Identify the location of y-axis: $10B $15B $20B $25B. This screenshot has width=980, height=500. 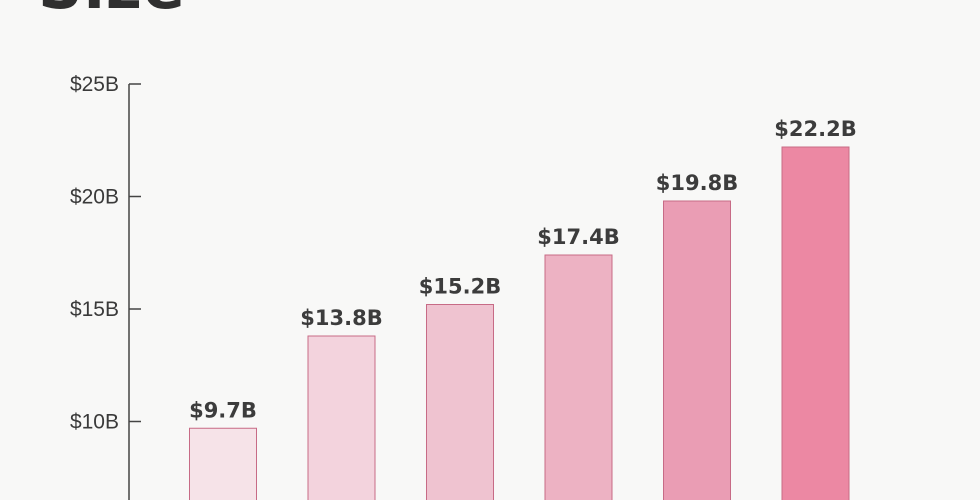
(105, 286).